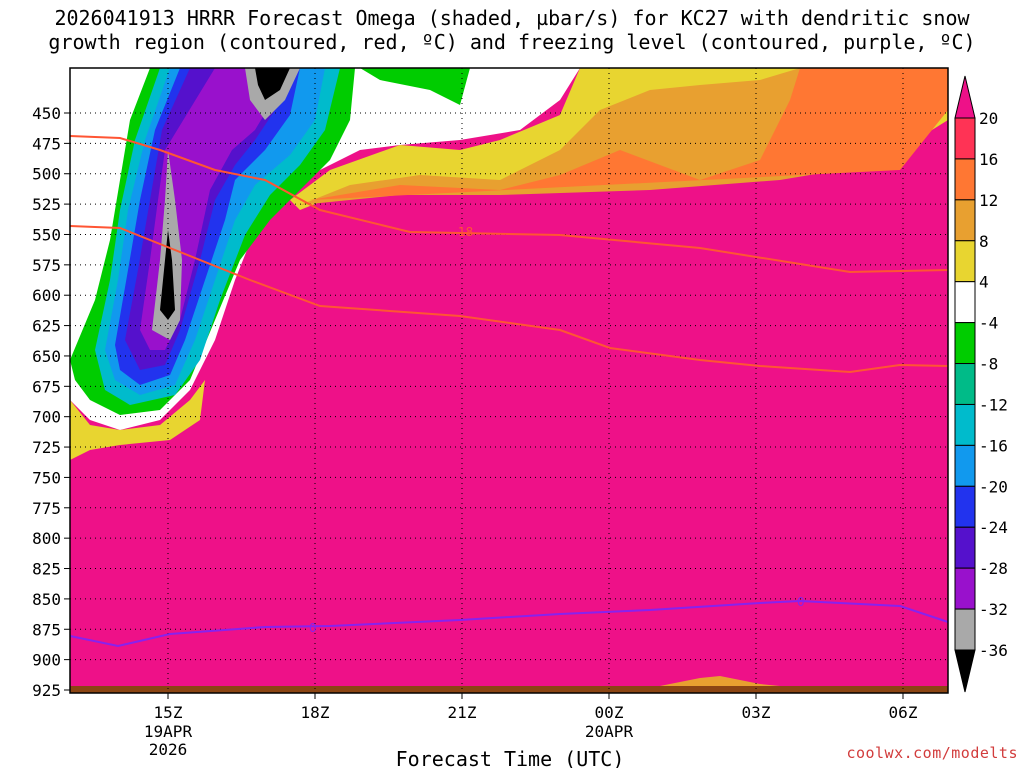 The height and width of the screenshot is (768, 1024). Describe the element at coordinates (965, 97) in the screenshot. I see `colorbar-over-arrow` at that location.